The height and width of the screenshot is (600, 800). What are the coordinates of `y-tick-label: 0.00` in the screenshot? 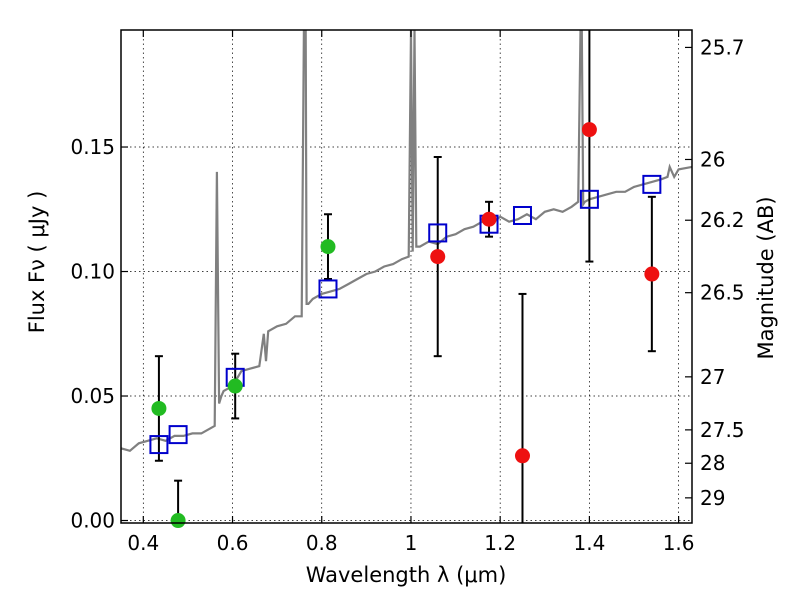 It's located at (92, 521).